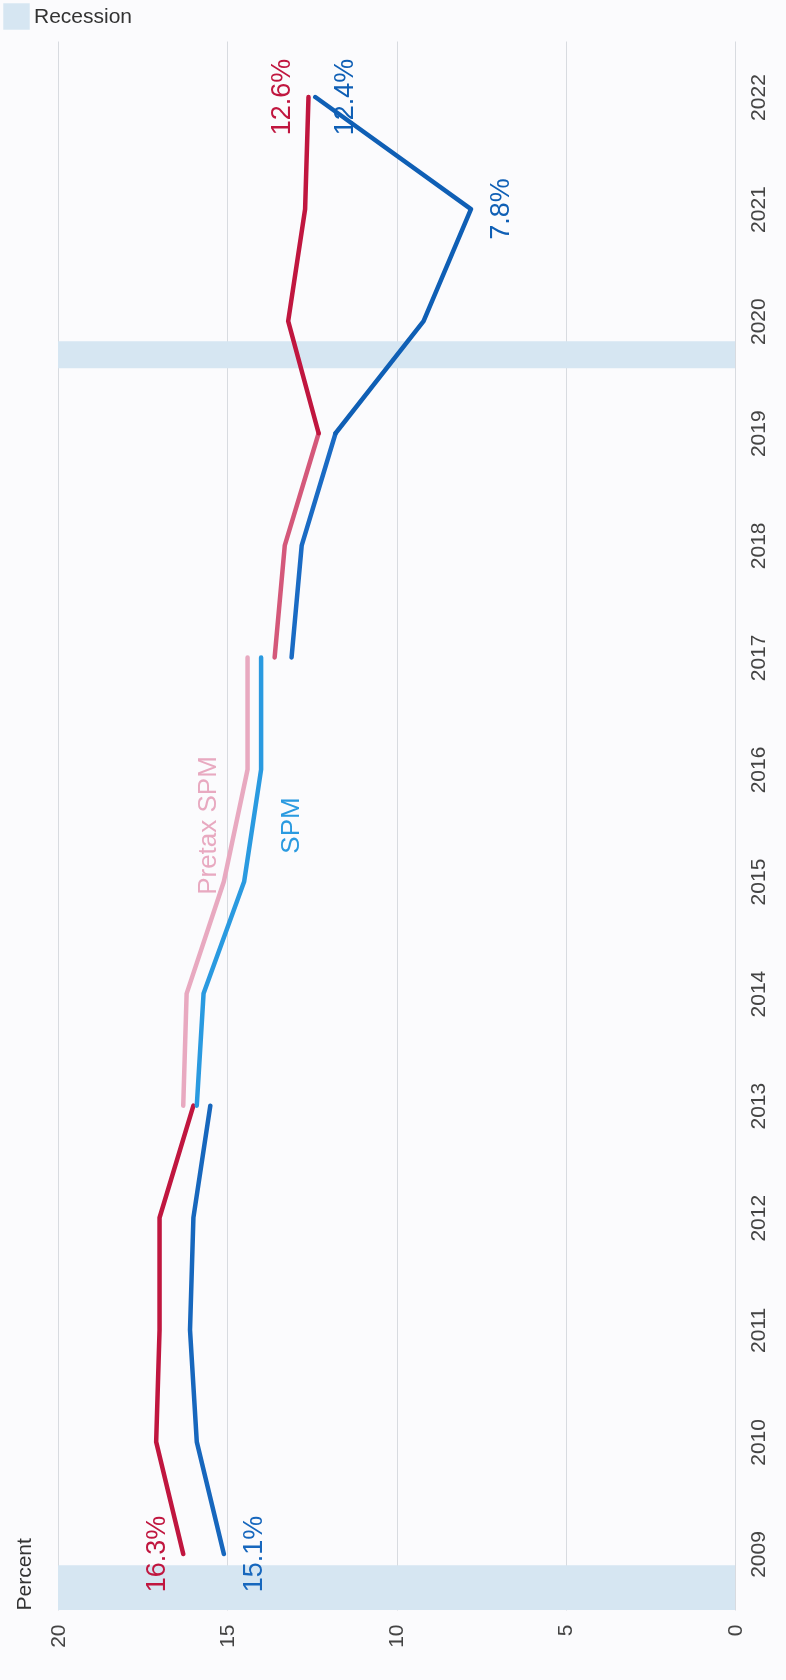  What do you see at coordinates (757, 1554) in the screenshot?
I see `y-tick-label: 2009` at bounding box center [757, 1554].